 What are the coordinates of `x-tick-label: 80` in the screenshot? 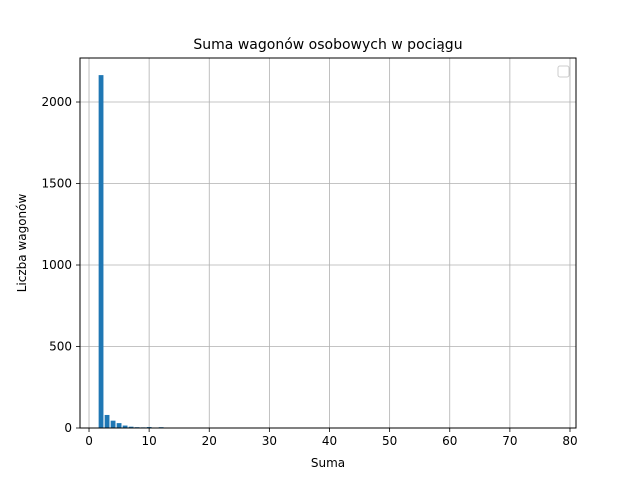 It's located at (569, 441).